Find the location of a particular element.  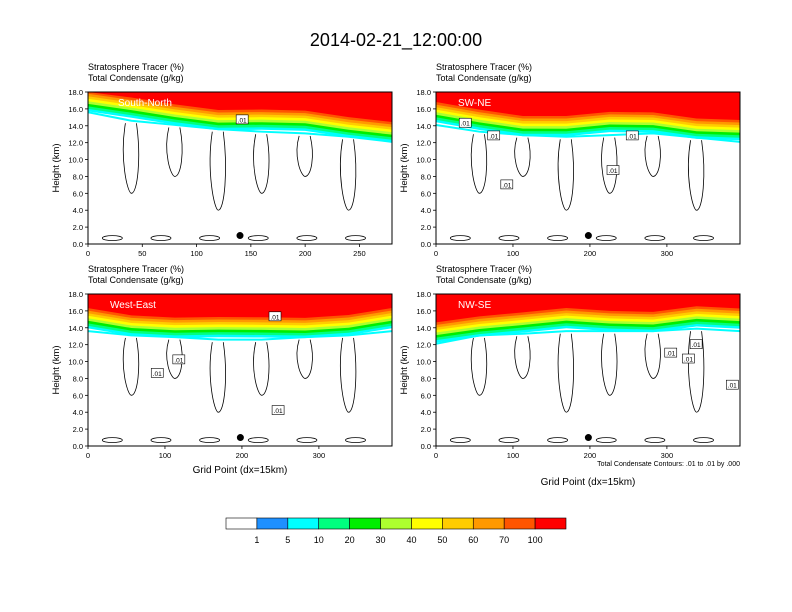

panel-subtitle-2: Total Condensate (g/kg) is located at coordinates (136, 78).